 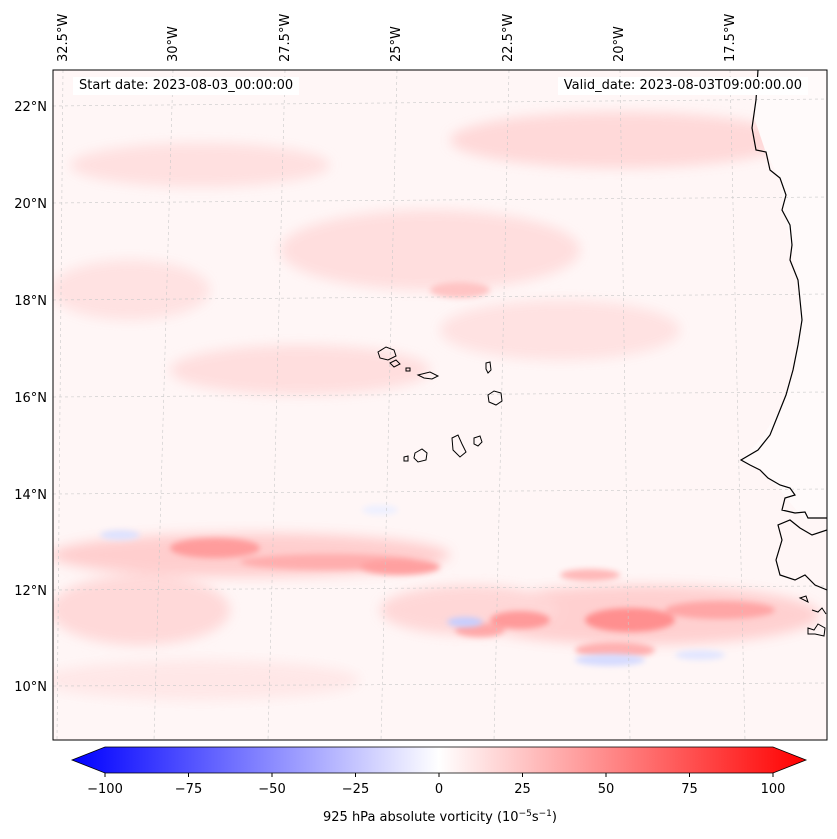 I want to click on colorbar-label: 925 hPa absolute vorticity (10−5s−1), so click(x=440, y=817).